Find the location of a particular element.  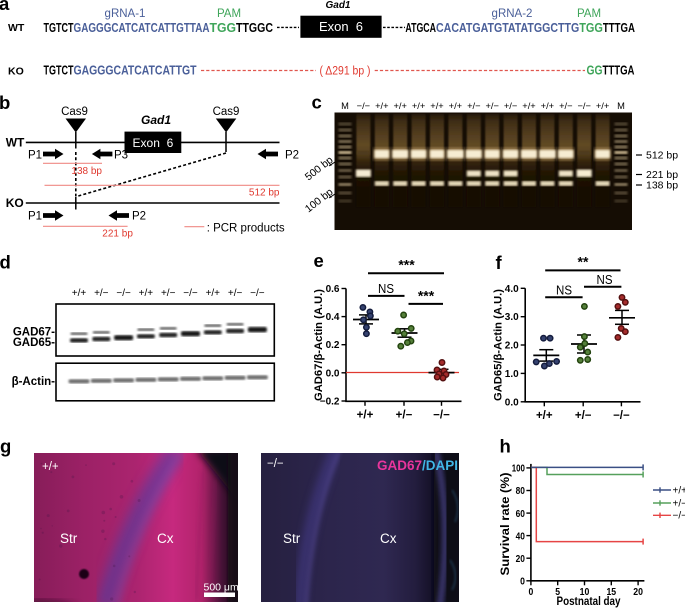

svg-text:: PCR products: : PCR products is located at coordinates (246, 228).